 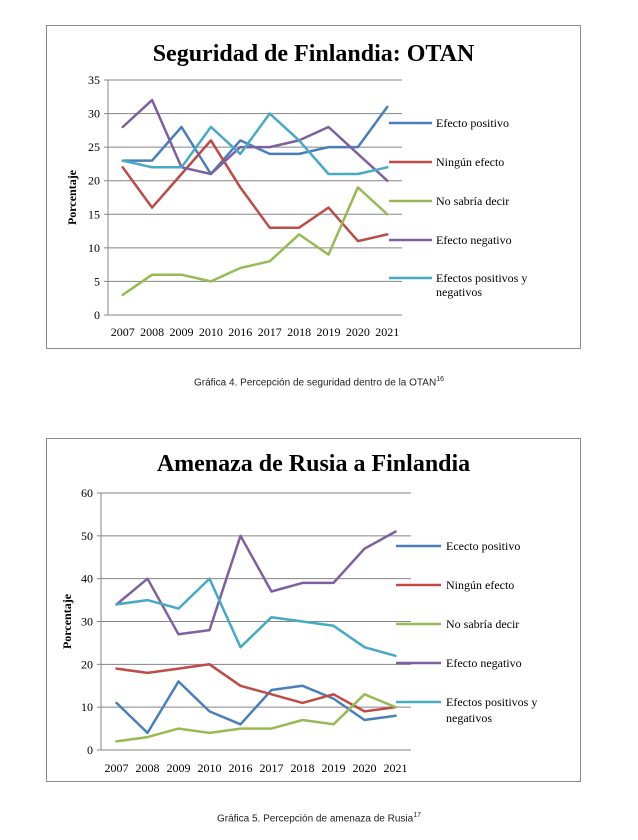 What do you see at coordinates (483, 546) in the screenshot?
I see `legend-label: Ececto positivo` at bounding box center [483, 546].